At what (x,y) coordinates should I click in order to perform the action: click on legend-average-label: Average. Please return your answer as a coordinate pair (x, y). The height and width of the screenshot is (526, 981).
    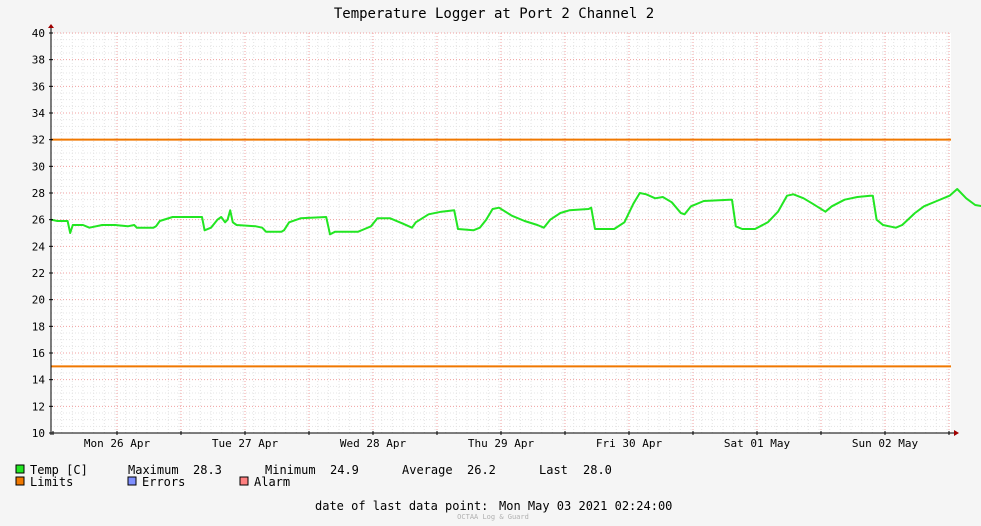
    Looking at the image, I should click on (427, 470).